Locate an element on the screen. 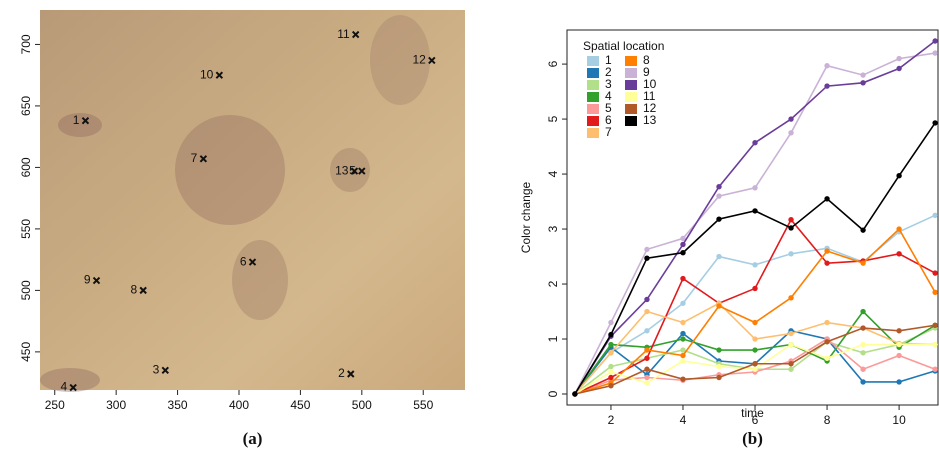 This screenshot has width=939, height=460. point-label: 9 is located at coordinates (87, 280).